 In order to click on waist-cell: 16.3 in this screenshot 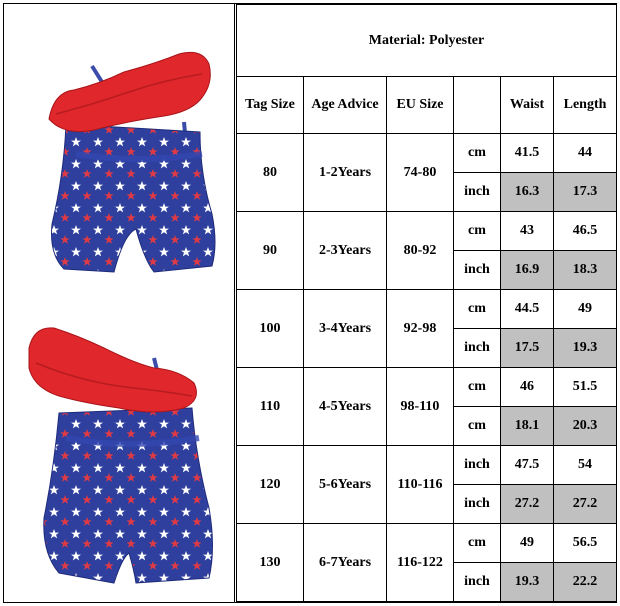, I will do `click(527, 192)`.